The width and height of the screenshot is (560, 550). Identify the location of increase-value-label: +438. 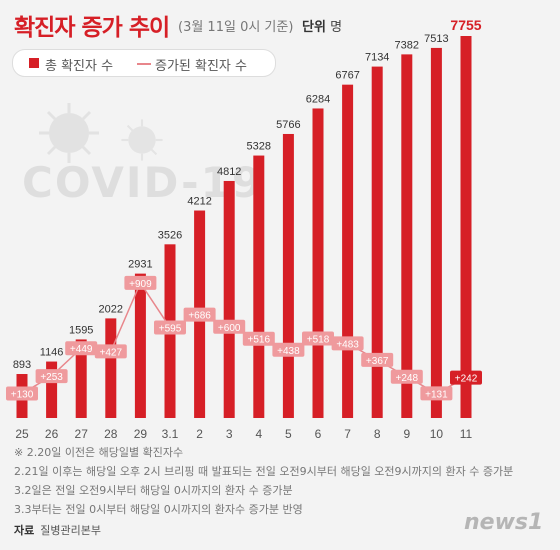
(288, 351).